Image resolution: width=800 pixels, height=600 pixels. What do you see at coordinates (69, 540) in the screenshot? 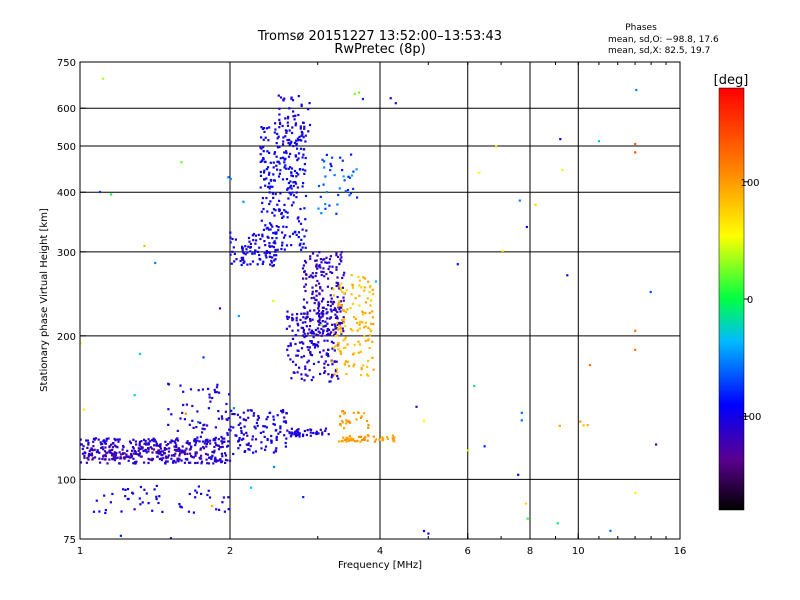
I see `y-tick-label: 75` at bounding box center [69, 540].